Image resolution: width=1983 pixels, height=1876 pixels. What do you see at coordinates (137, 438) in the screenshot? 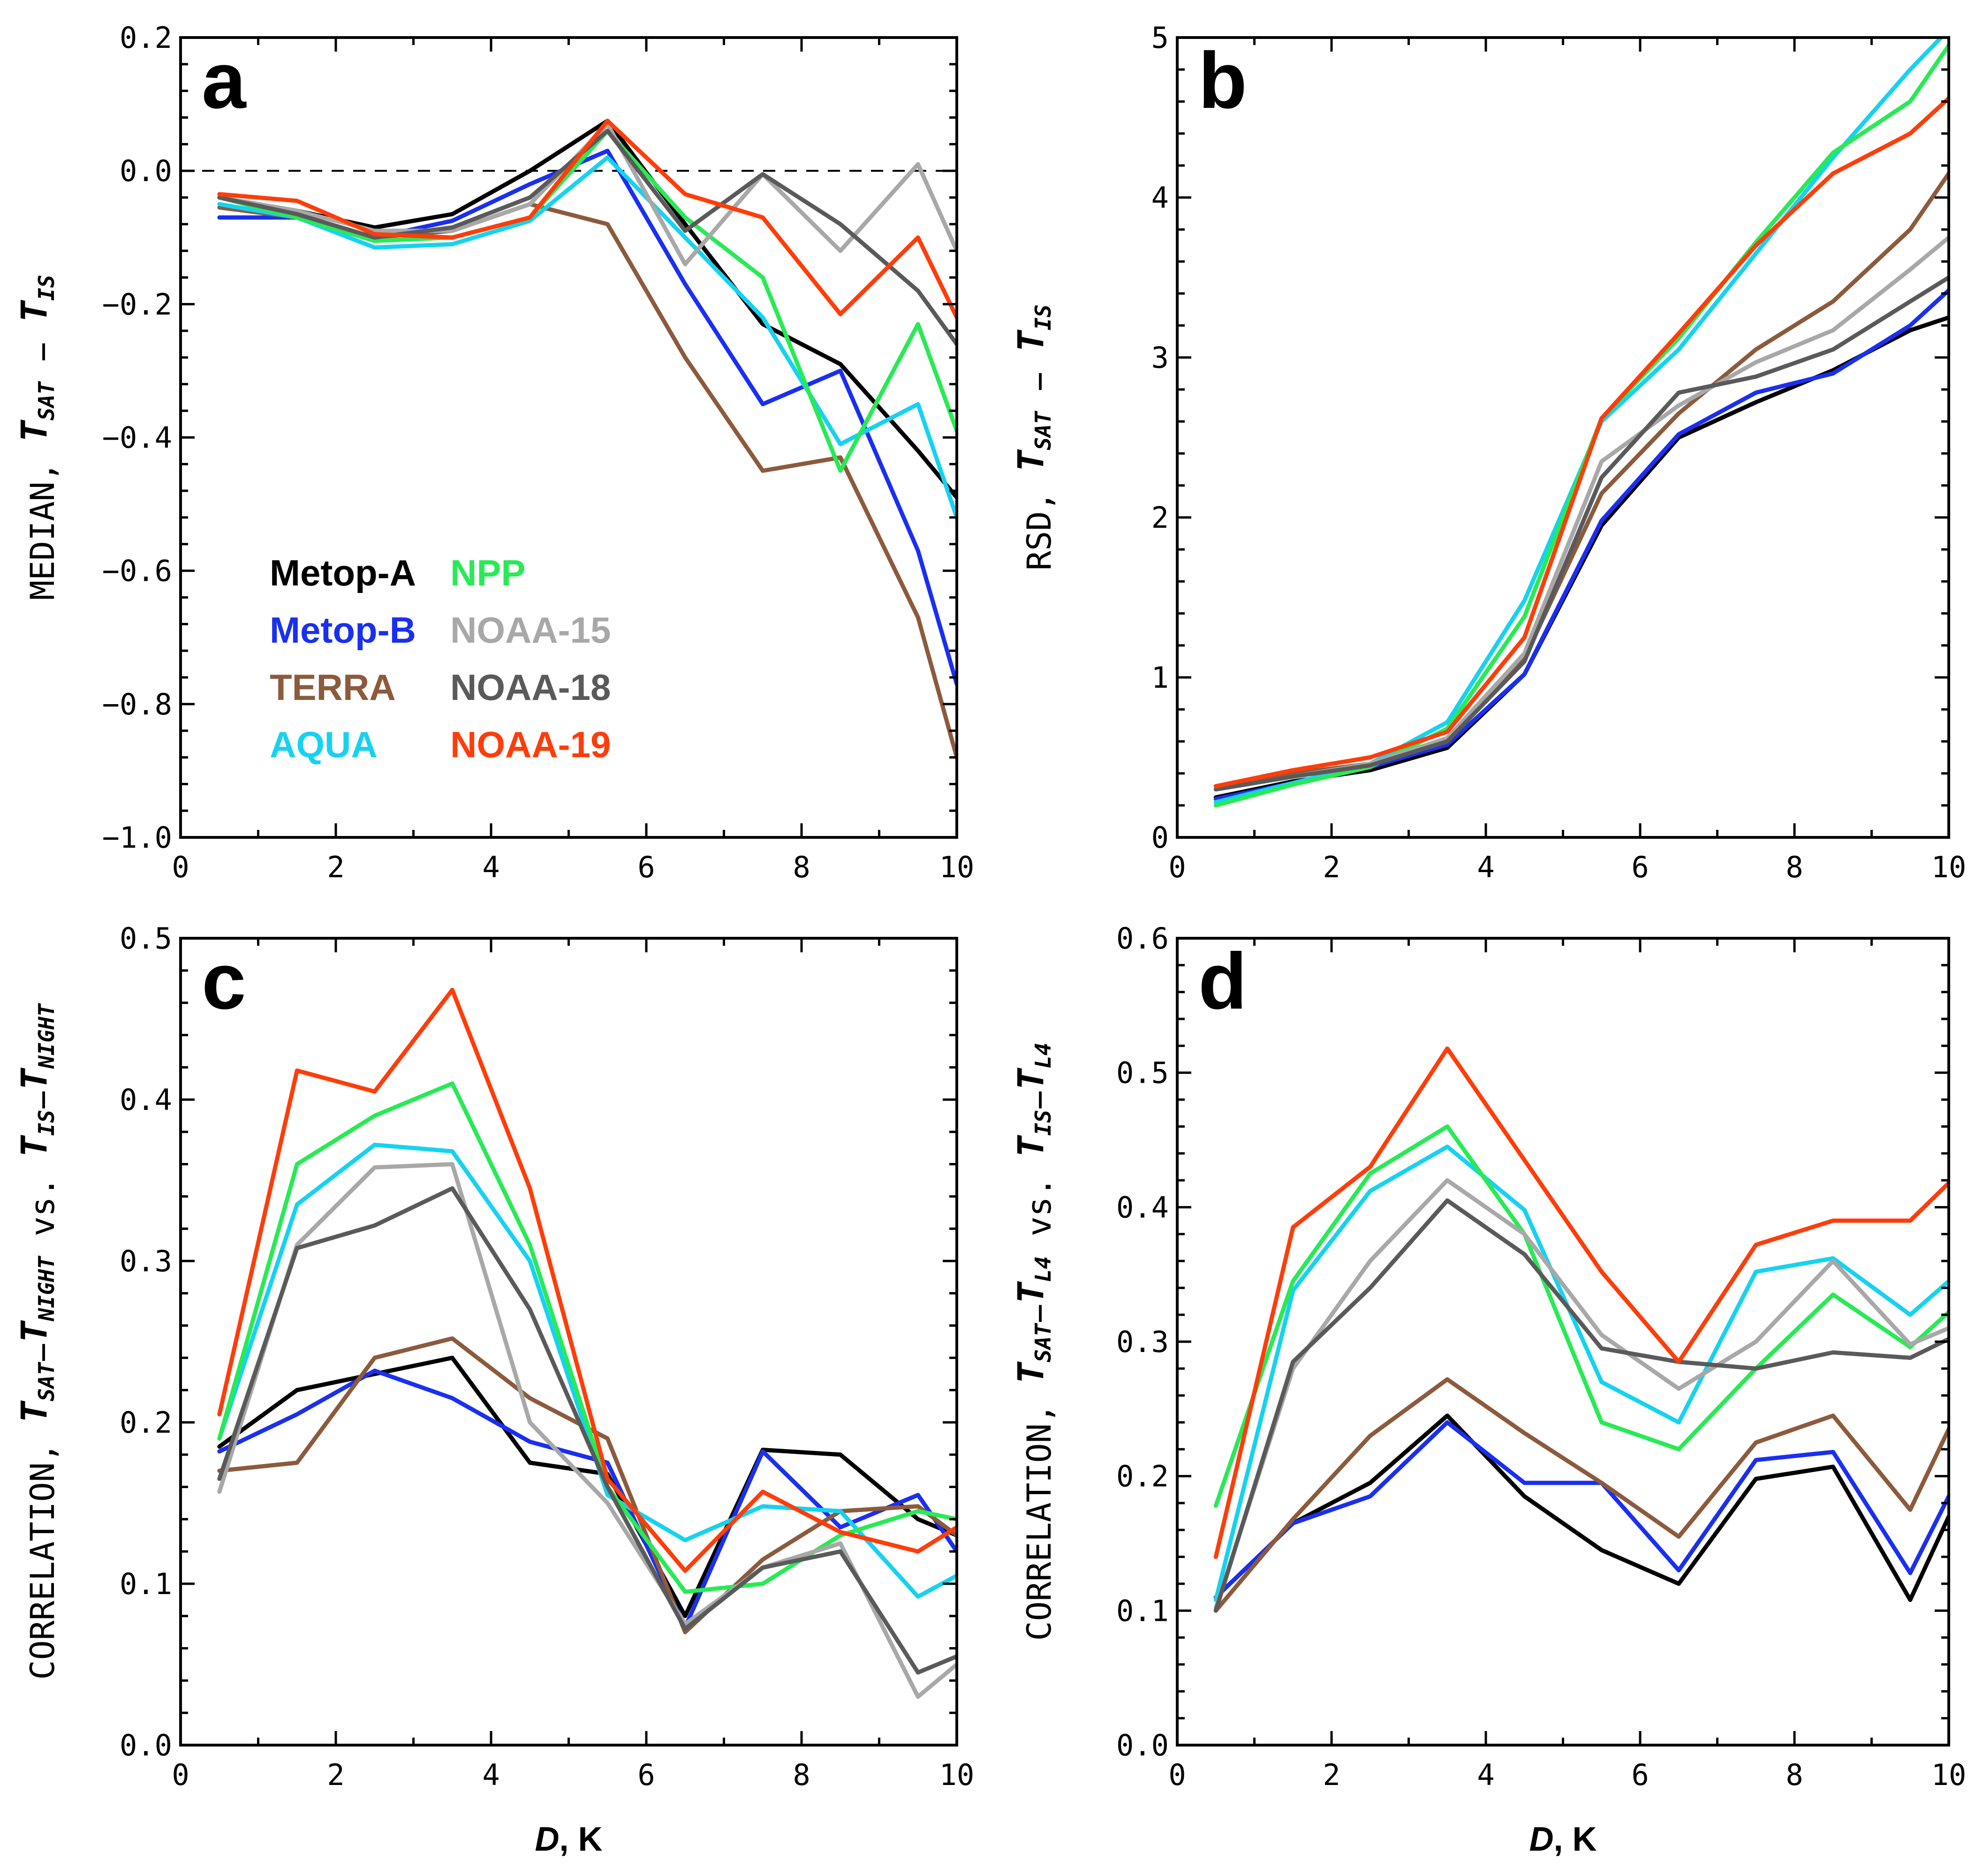
I see `y-tick-label: −0.4` at bounding box center [137, 438].